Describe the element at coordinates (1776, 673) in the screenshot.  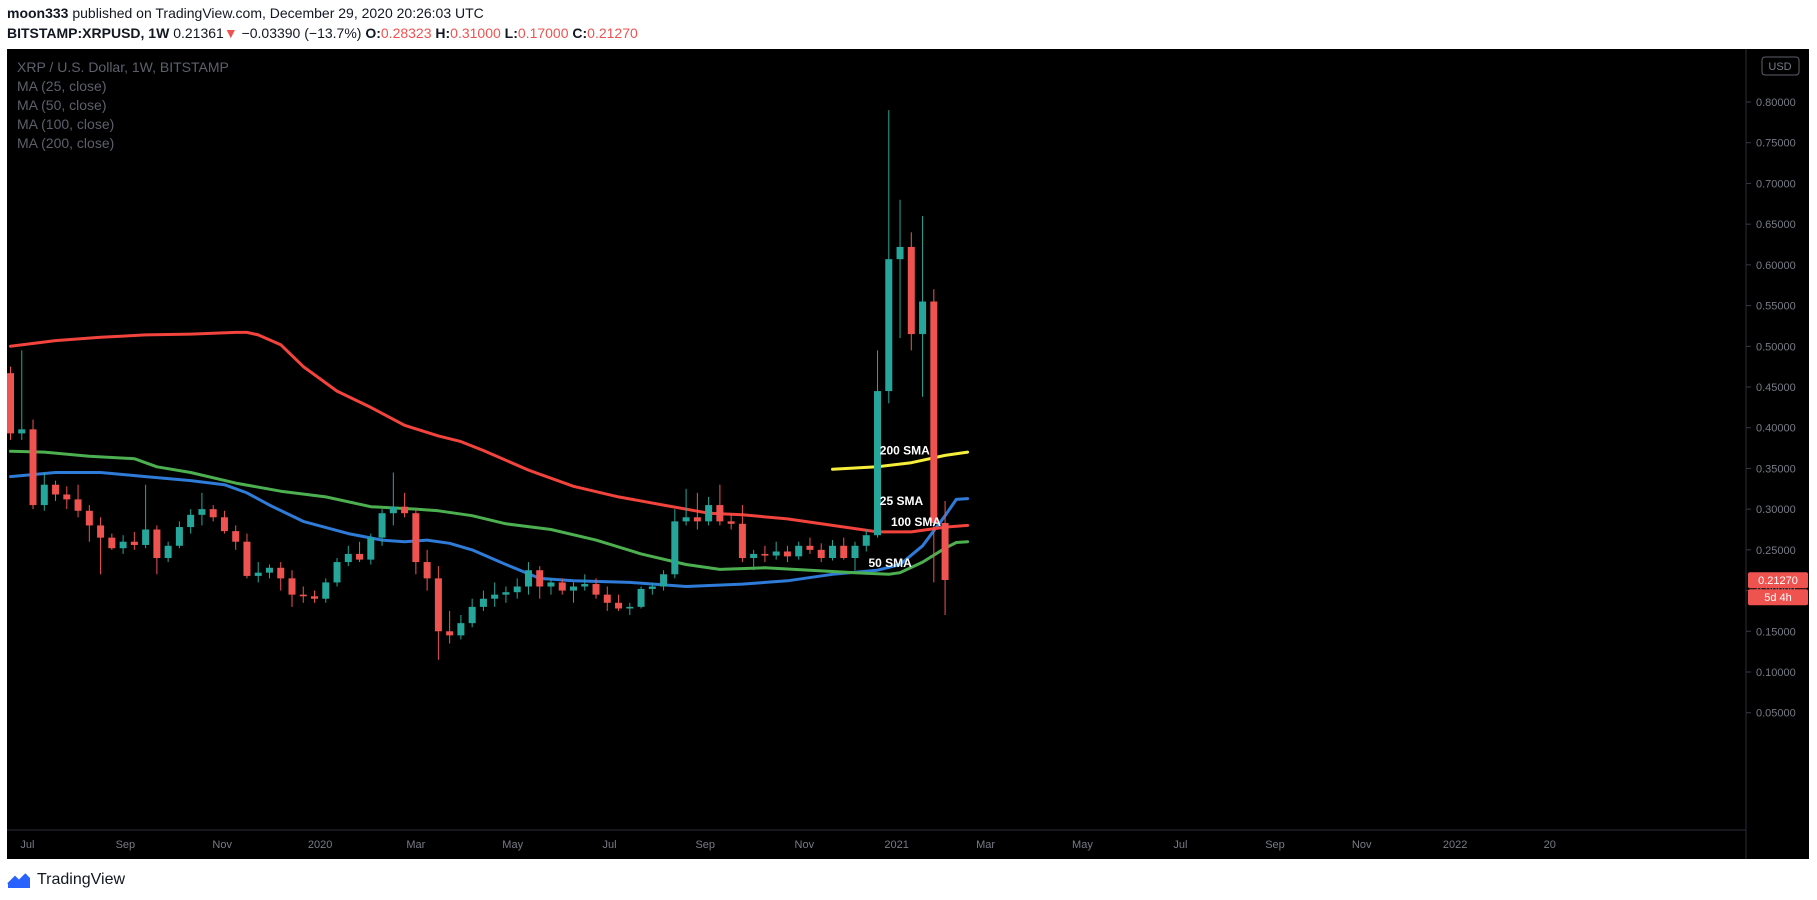
I see `price-tick-label: 0.10000` at that location.